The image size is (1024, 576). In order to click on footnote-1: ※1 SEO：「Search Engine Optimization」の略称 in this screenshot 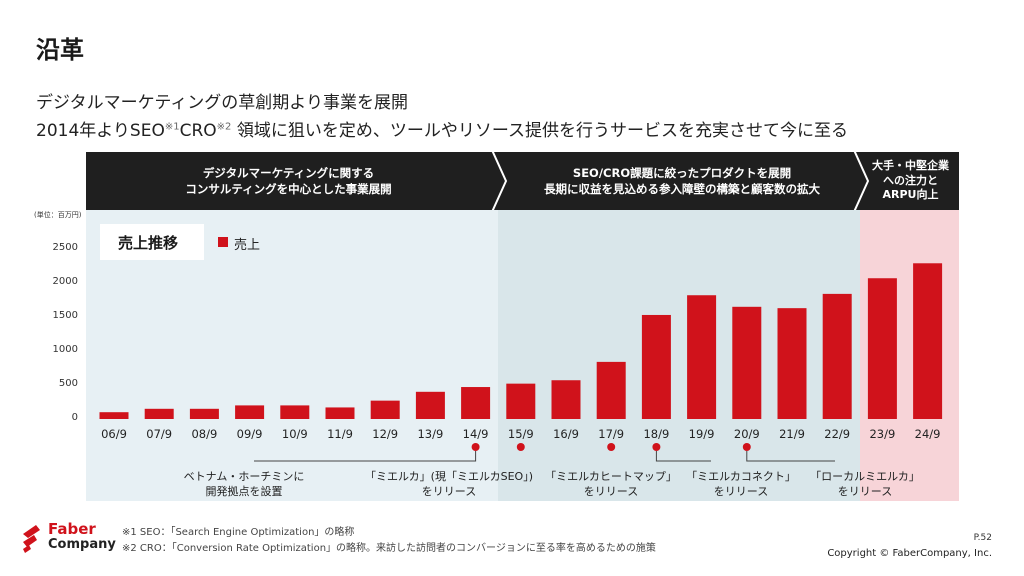, I will do `click(238, 532)`.